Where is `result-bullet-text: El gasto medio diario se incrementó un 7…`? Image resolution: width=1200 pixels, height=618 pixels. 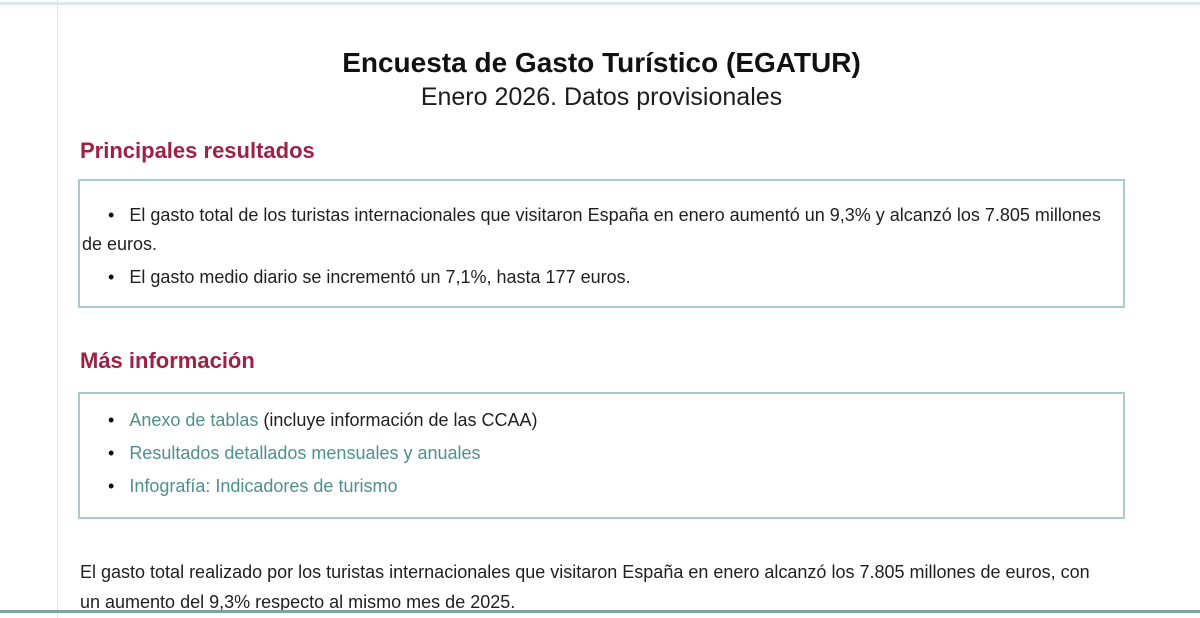 result-bullet-text: El gasto medio diario se incrementó un 7… is located at coordinates (380, 277).